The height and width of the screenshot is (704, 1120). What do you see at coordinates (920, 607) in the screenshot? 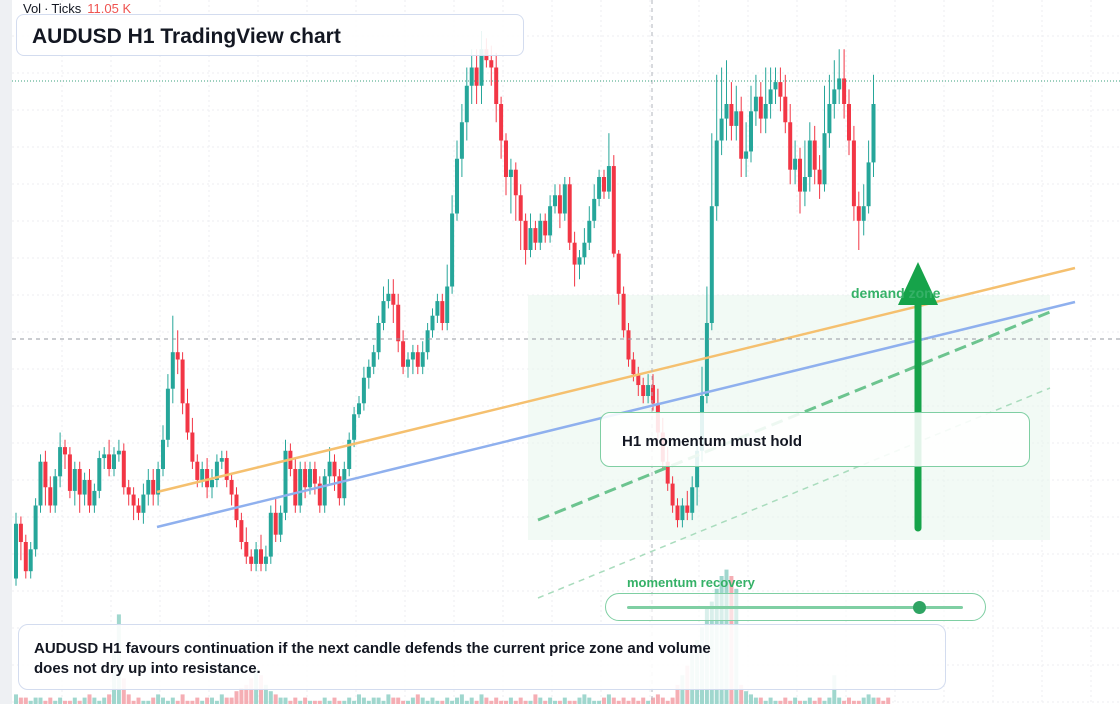
I see `momentum-slider-thumb` at bounding box center [920, 607].